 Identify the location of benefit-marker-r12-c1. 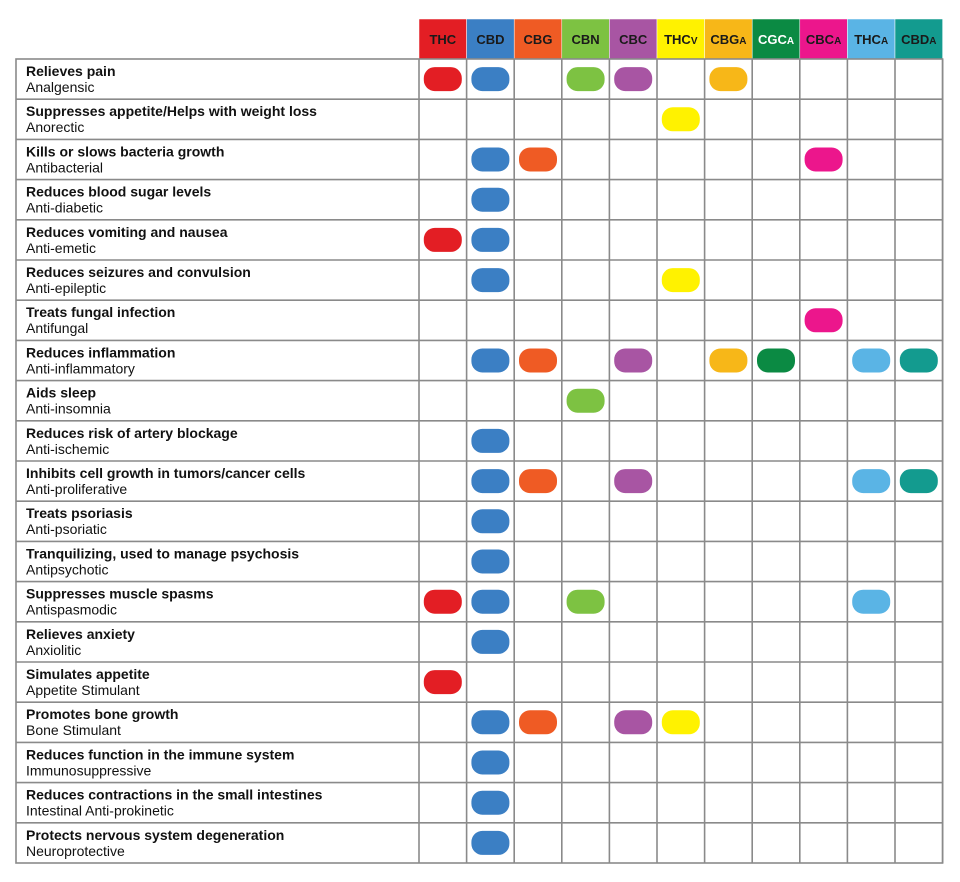
(490, 561).